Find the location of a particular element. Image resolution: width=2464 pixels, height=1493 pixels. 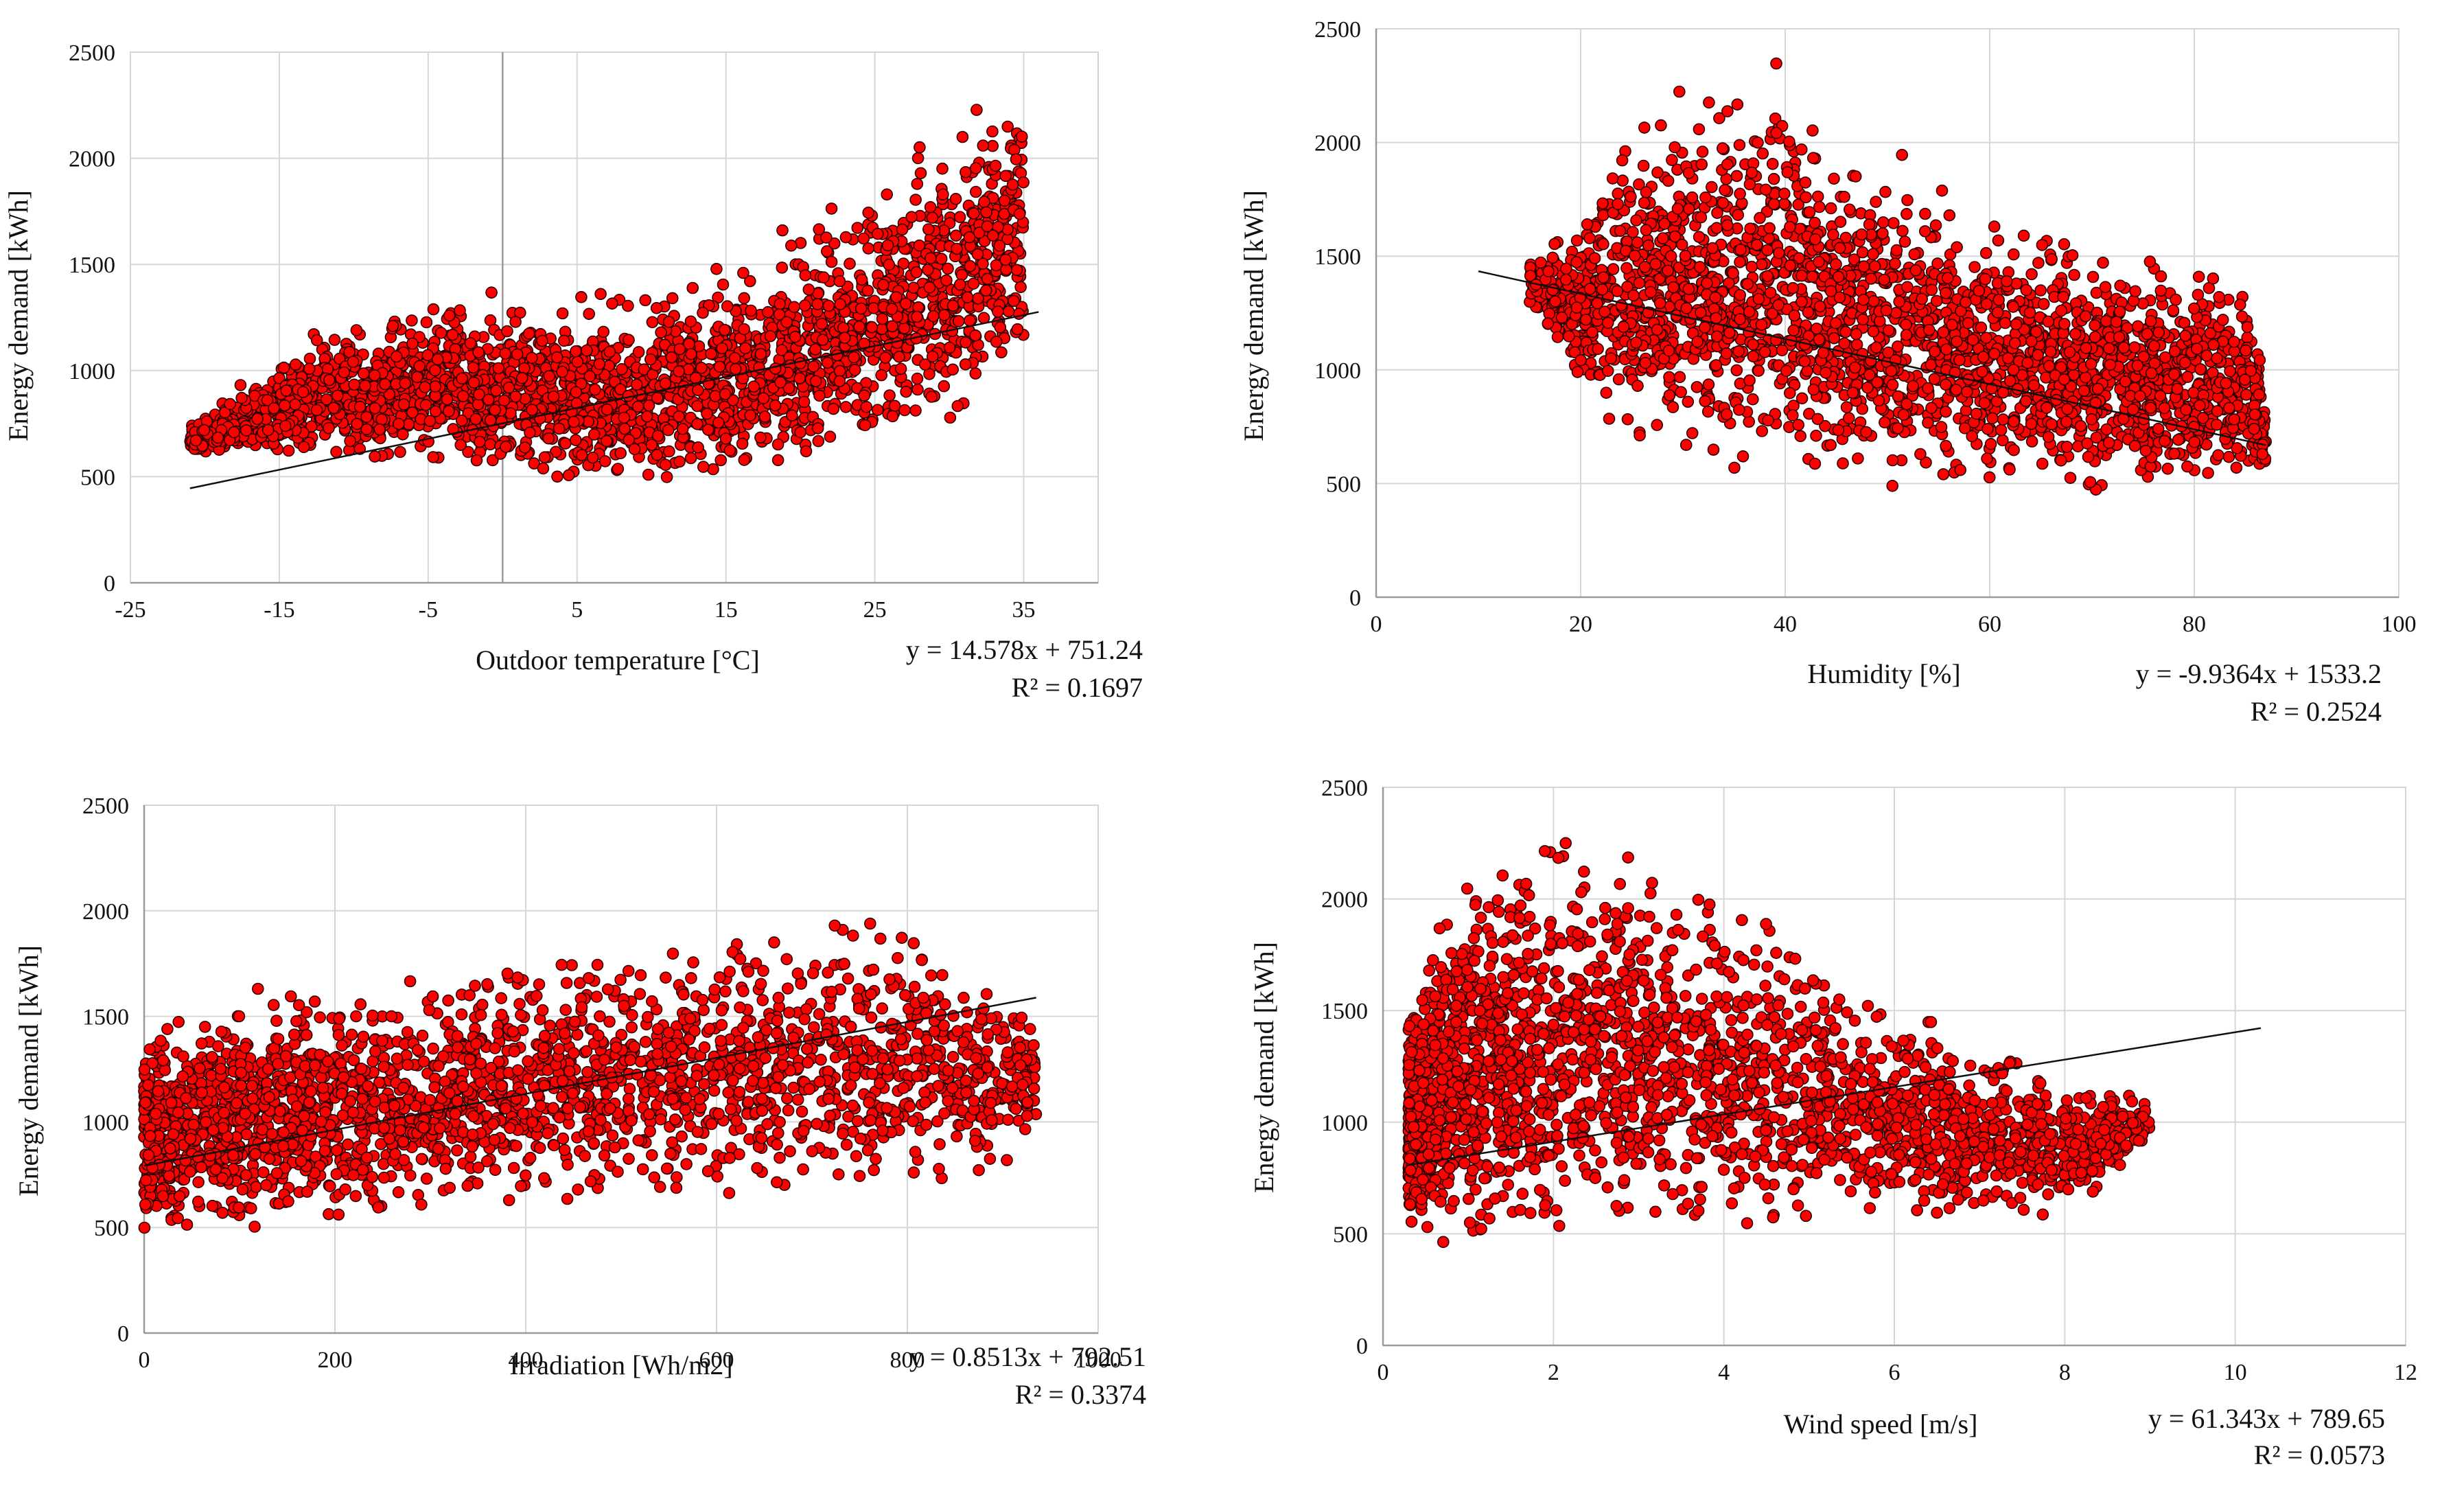

x-tick-label: 15 is located at coordinates (726, 610).